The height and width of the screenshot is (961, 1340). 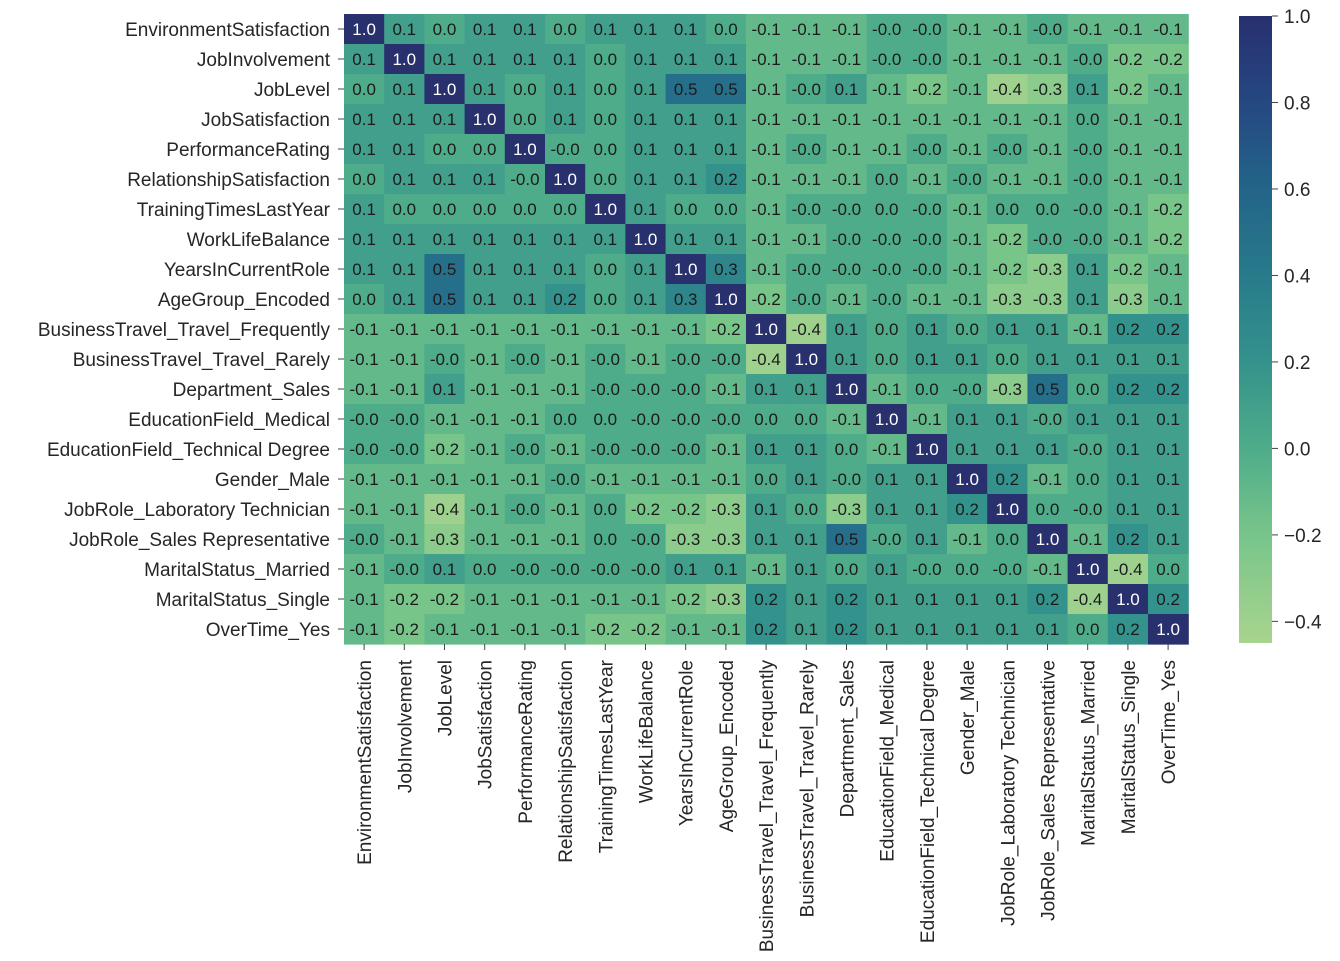 What do you see at coordinates (1047, 89) in the screenshot?
I see `cell-annotation: -0.3` at bounding box center [1047, 89].